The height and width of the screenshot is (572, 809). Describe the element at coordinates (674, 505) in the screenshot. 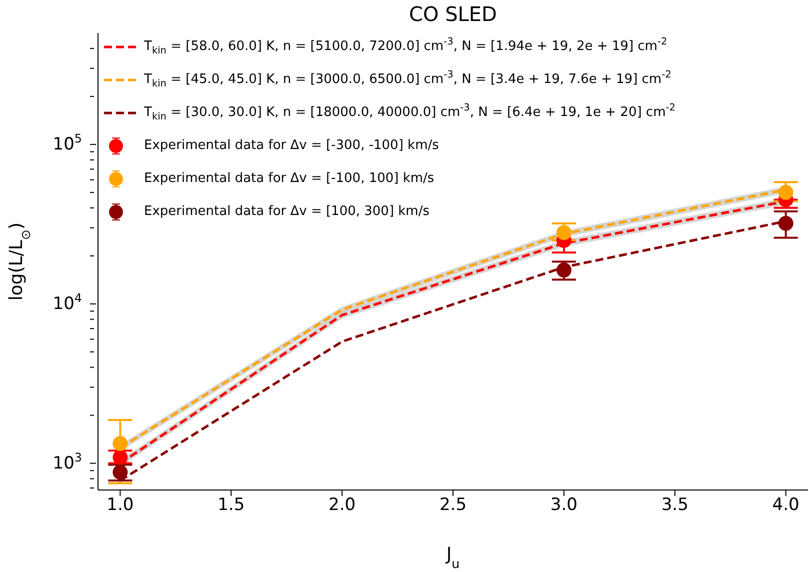

I see `x-tick-label: 3.5` at that location.